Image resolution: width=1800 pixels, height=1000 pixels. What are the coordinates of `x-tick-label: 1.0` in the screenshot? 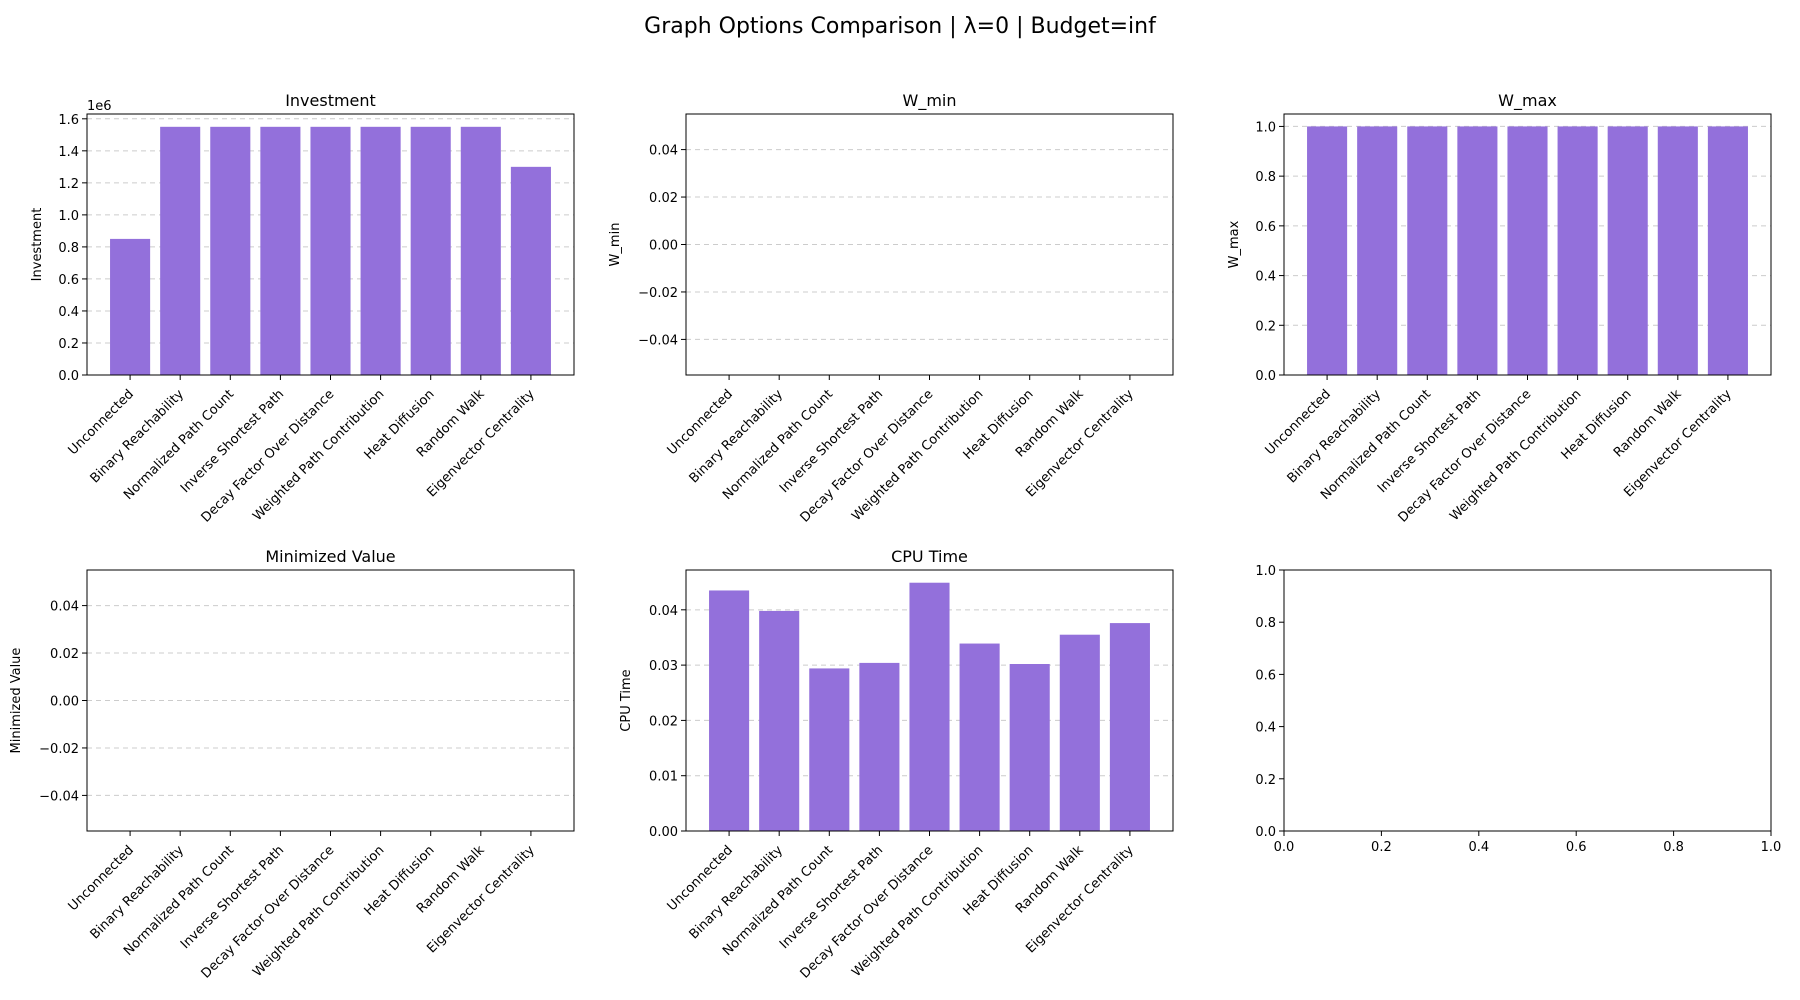 It's located at (1771, 847).